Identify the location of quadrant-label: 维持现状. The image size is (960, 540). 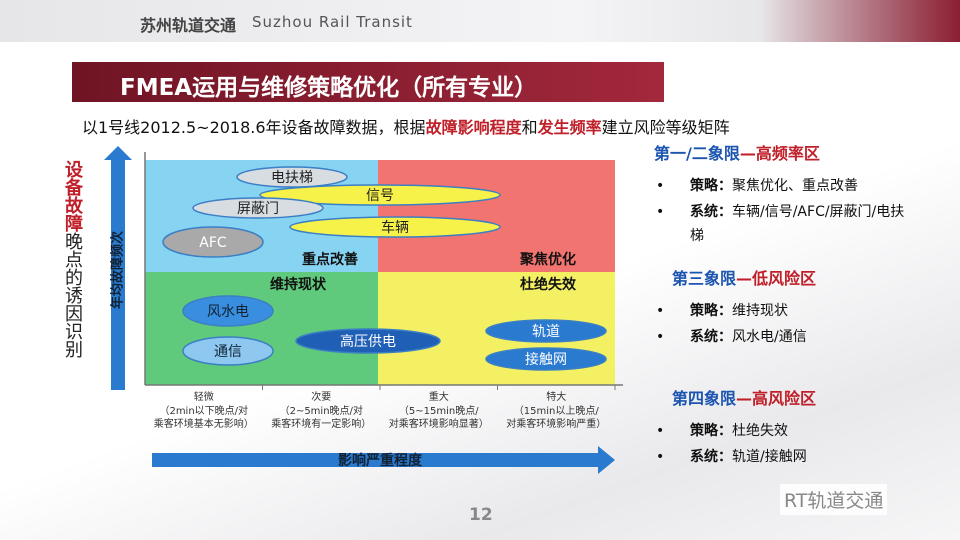
(298, 284).